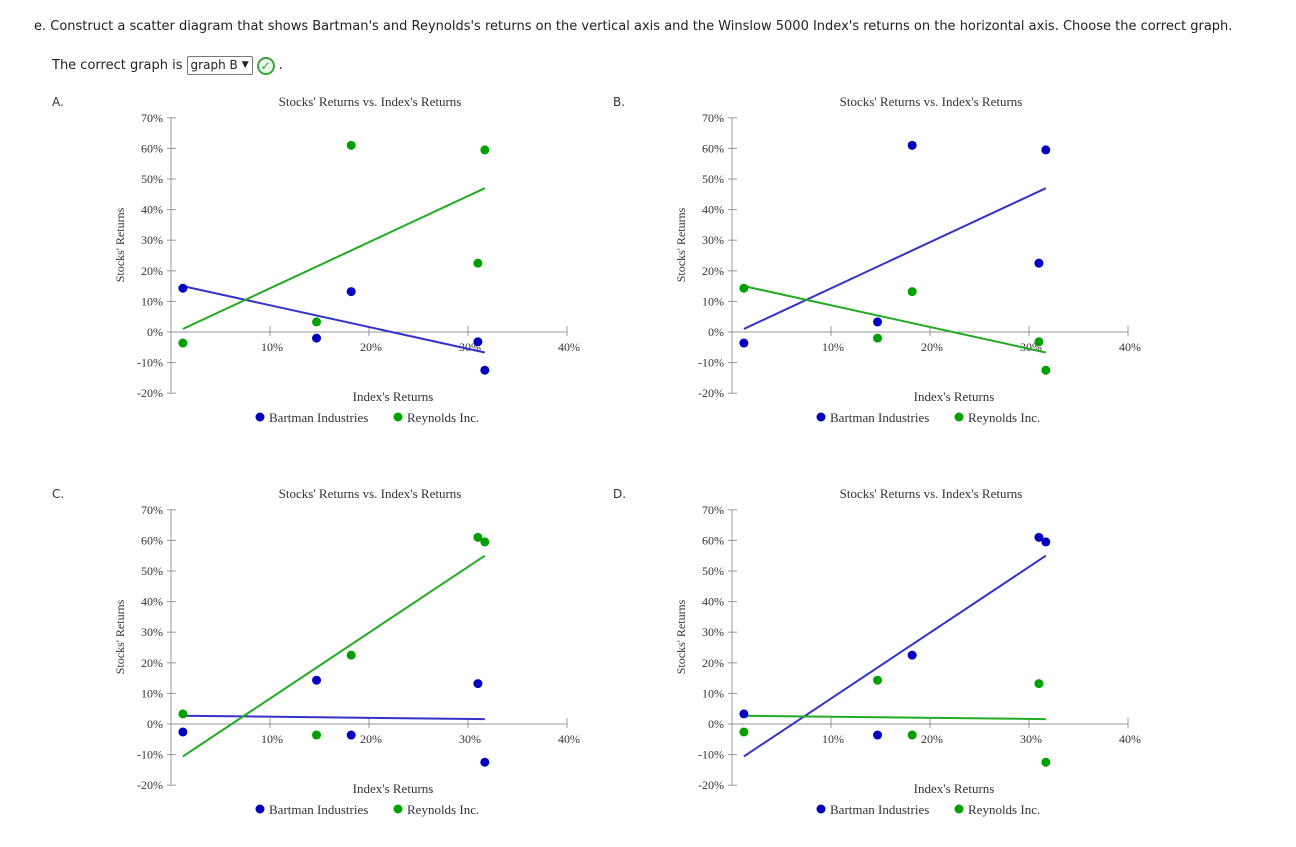 The width and height of the screenshot is (1296, 847). What do you see at coordinates (245, 65) in the screenshot?
I see `chevron-down-icon: ▼` at bounding box center [245, 65].